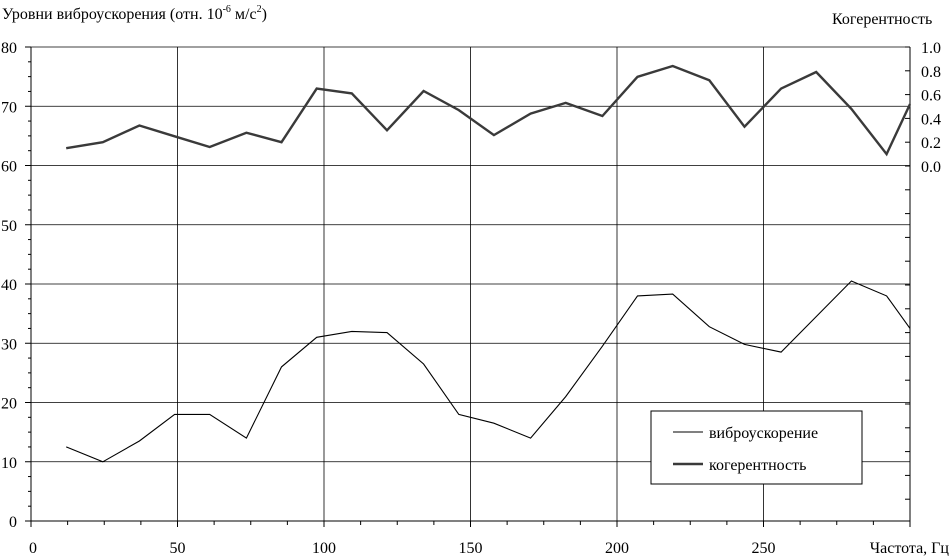 This screenshot has width=951, height=556. Describe the element at coordinates (9, 463) in the screenshot. I see `y-tick-label-10: 10` at that location.